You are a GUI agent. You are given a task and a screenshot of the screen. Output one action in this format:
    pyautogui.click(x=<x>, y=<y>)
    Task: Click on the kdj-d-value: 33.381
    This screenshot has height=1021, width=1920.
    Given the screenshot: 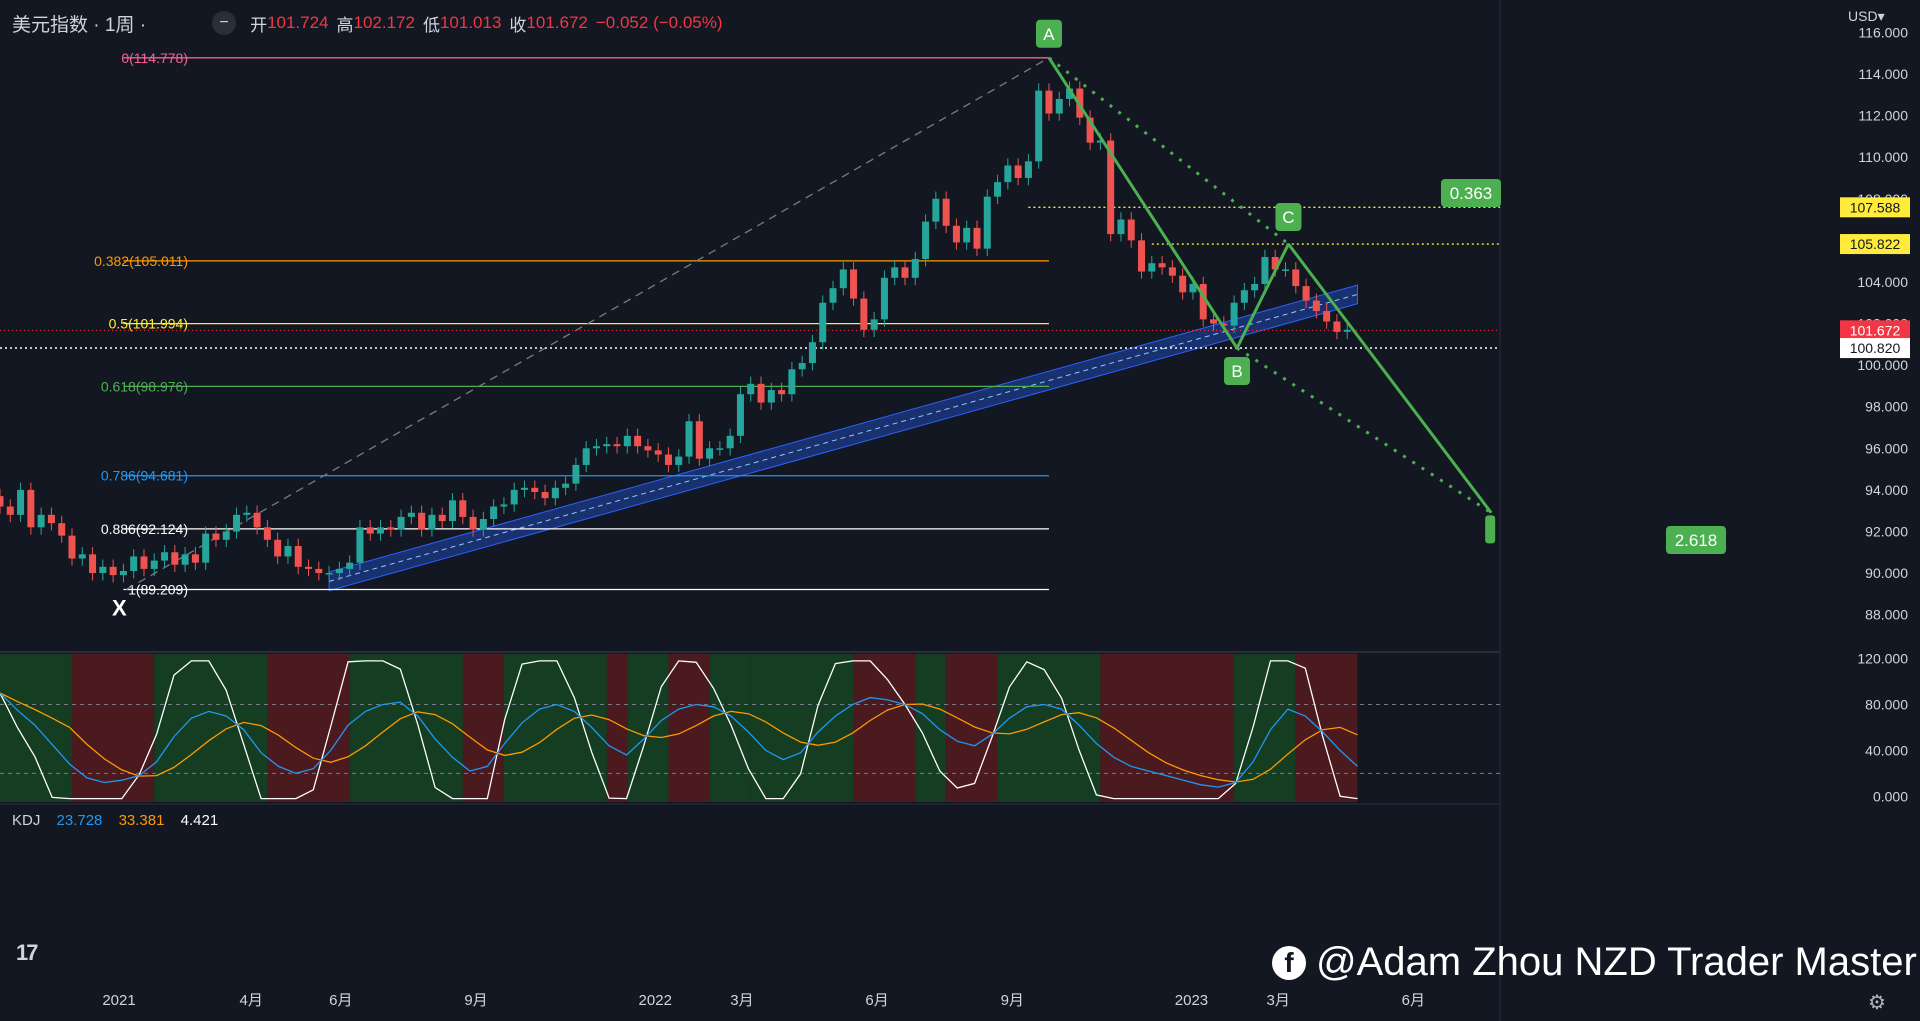 What is the action you would take?
    pyautogui.click(x=141, y=820)
    